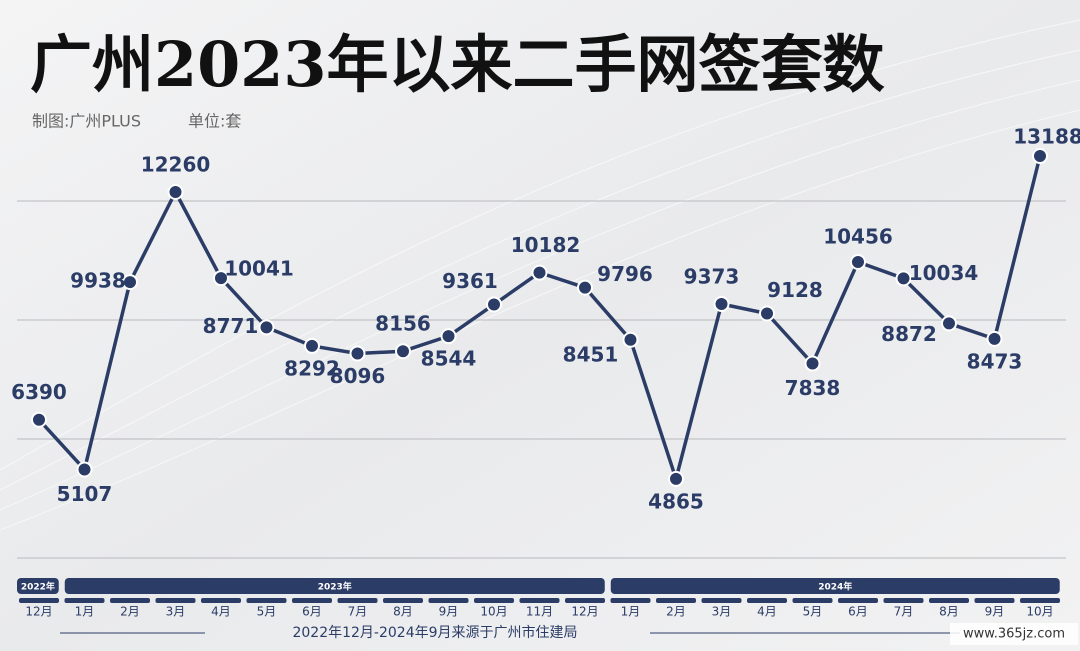 The image size is (1080, 651). What do you see at coordinates (676, 501) in the screenshot?
I see `data-label: 4865` at bounding box center [676, 501].